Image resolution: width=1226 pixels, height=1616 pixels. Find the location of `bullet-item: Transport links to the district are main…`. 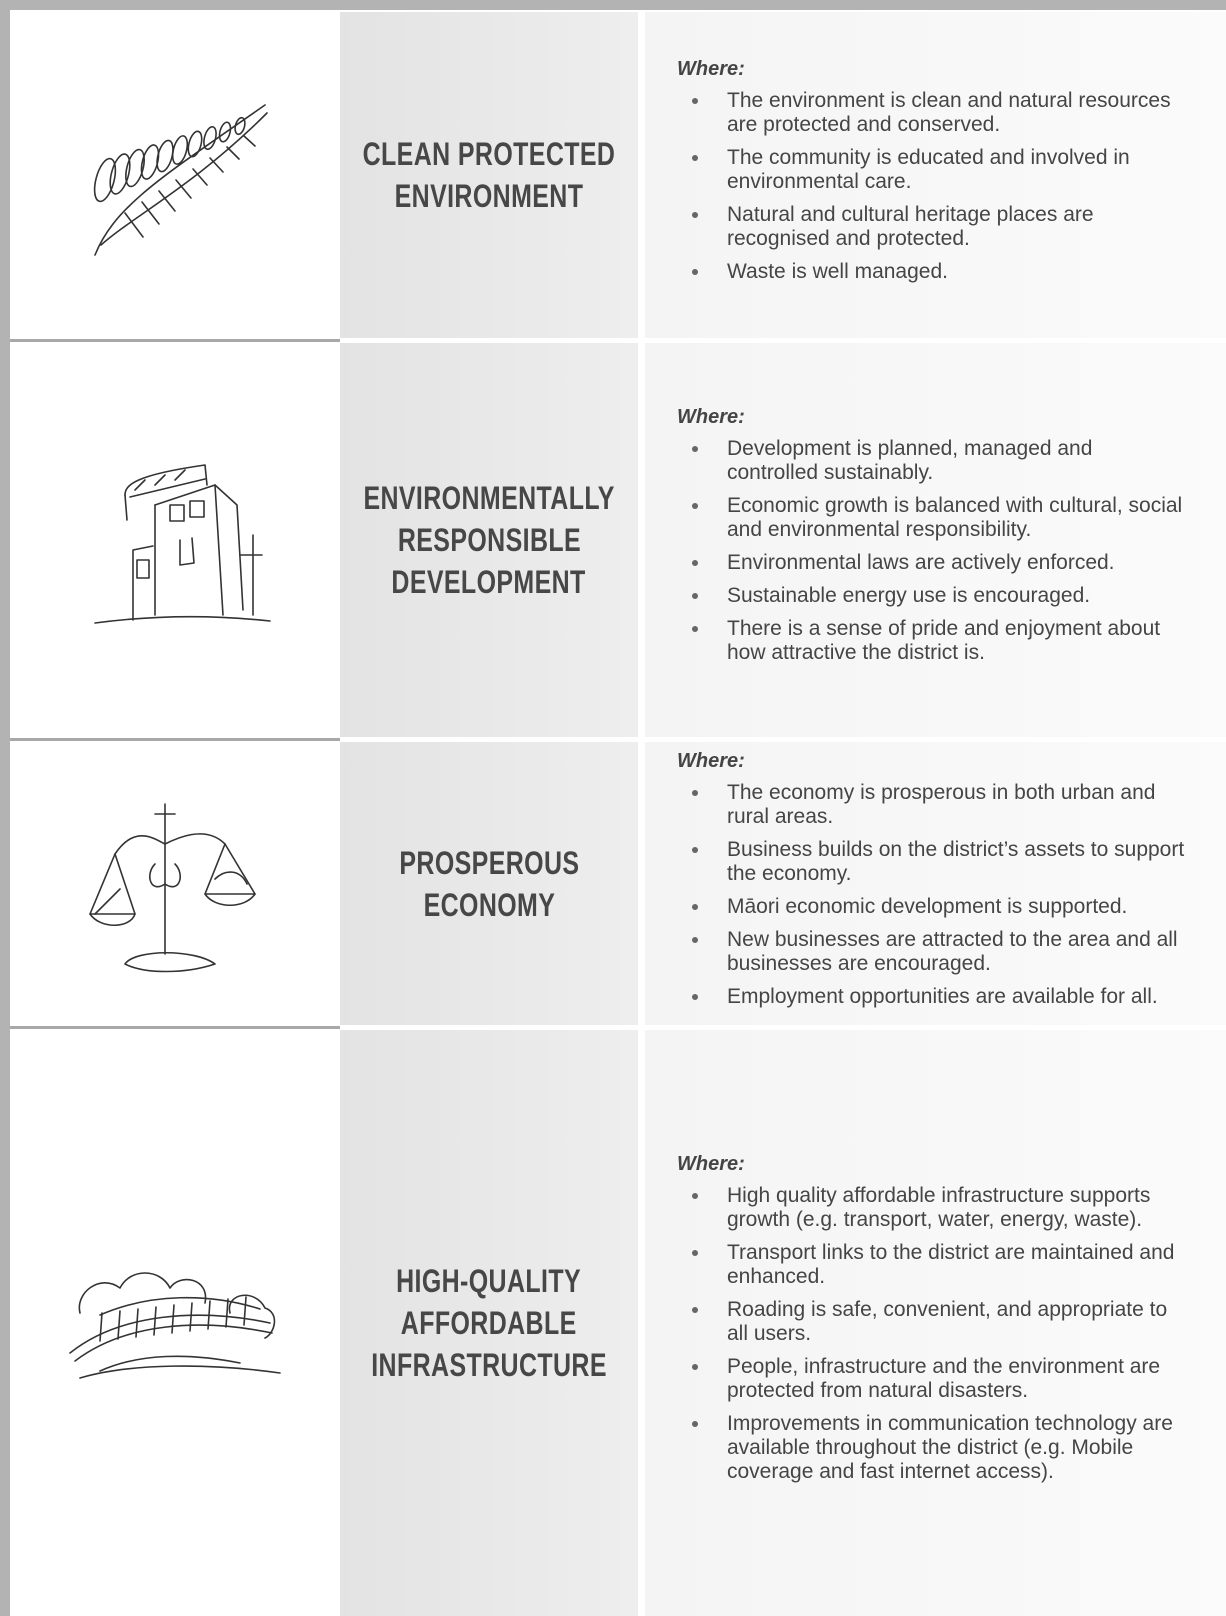

bullet-item: Transport links to the district are main… is located at coordinates (948, 1265).